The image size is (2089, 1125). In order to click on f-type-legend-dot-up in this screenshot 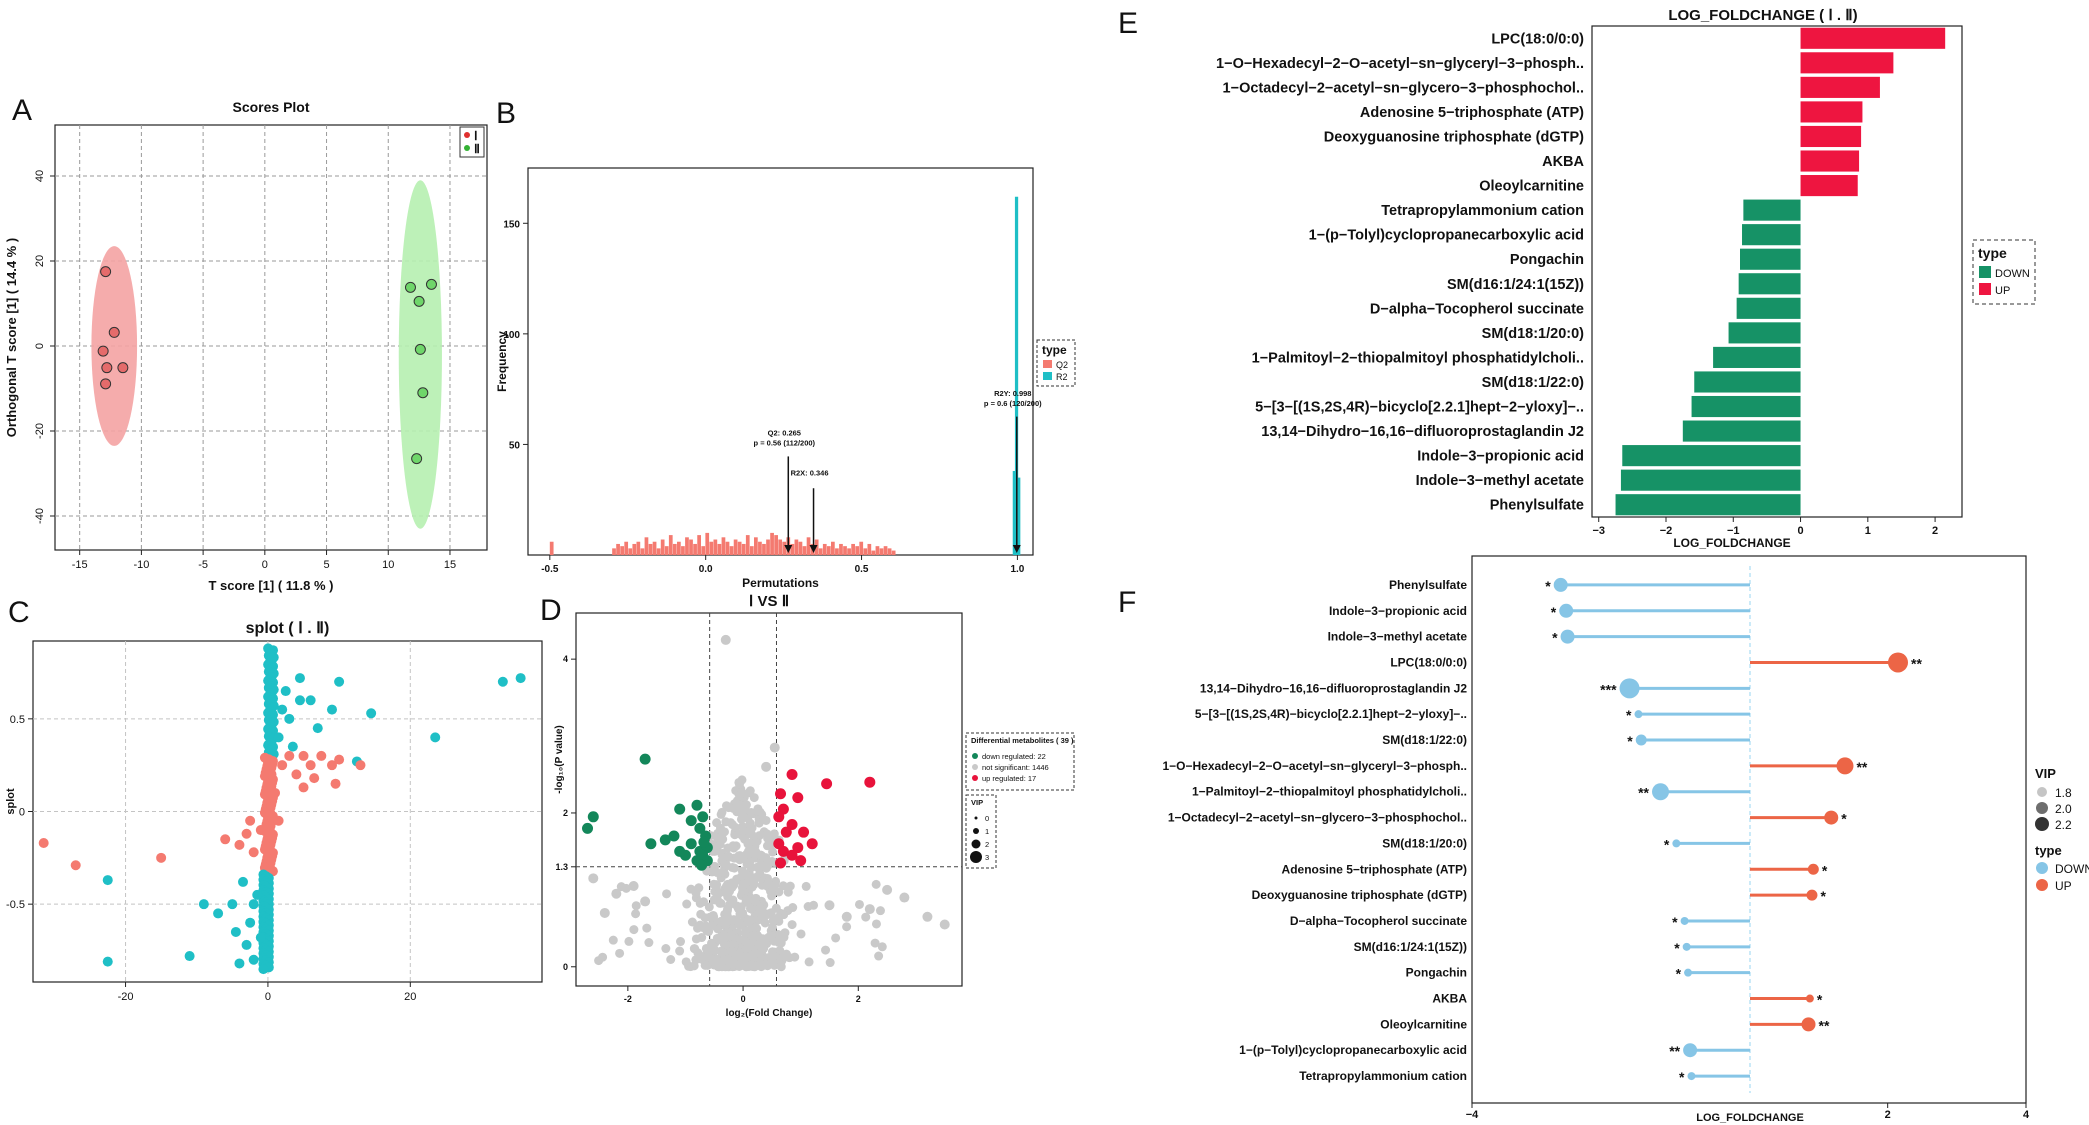, I will do `click(2042, 885)`.